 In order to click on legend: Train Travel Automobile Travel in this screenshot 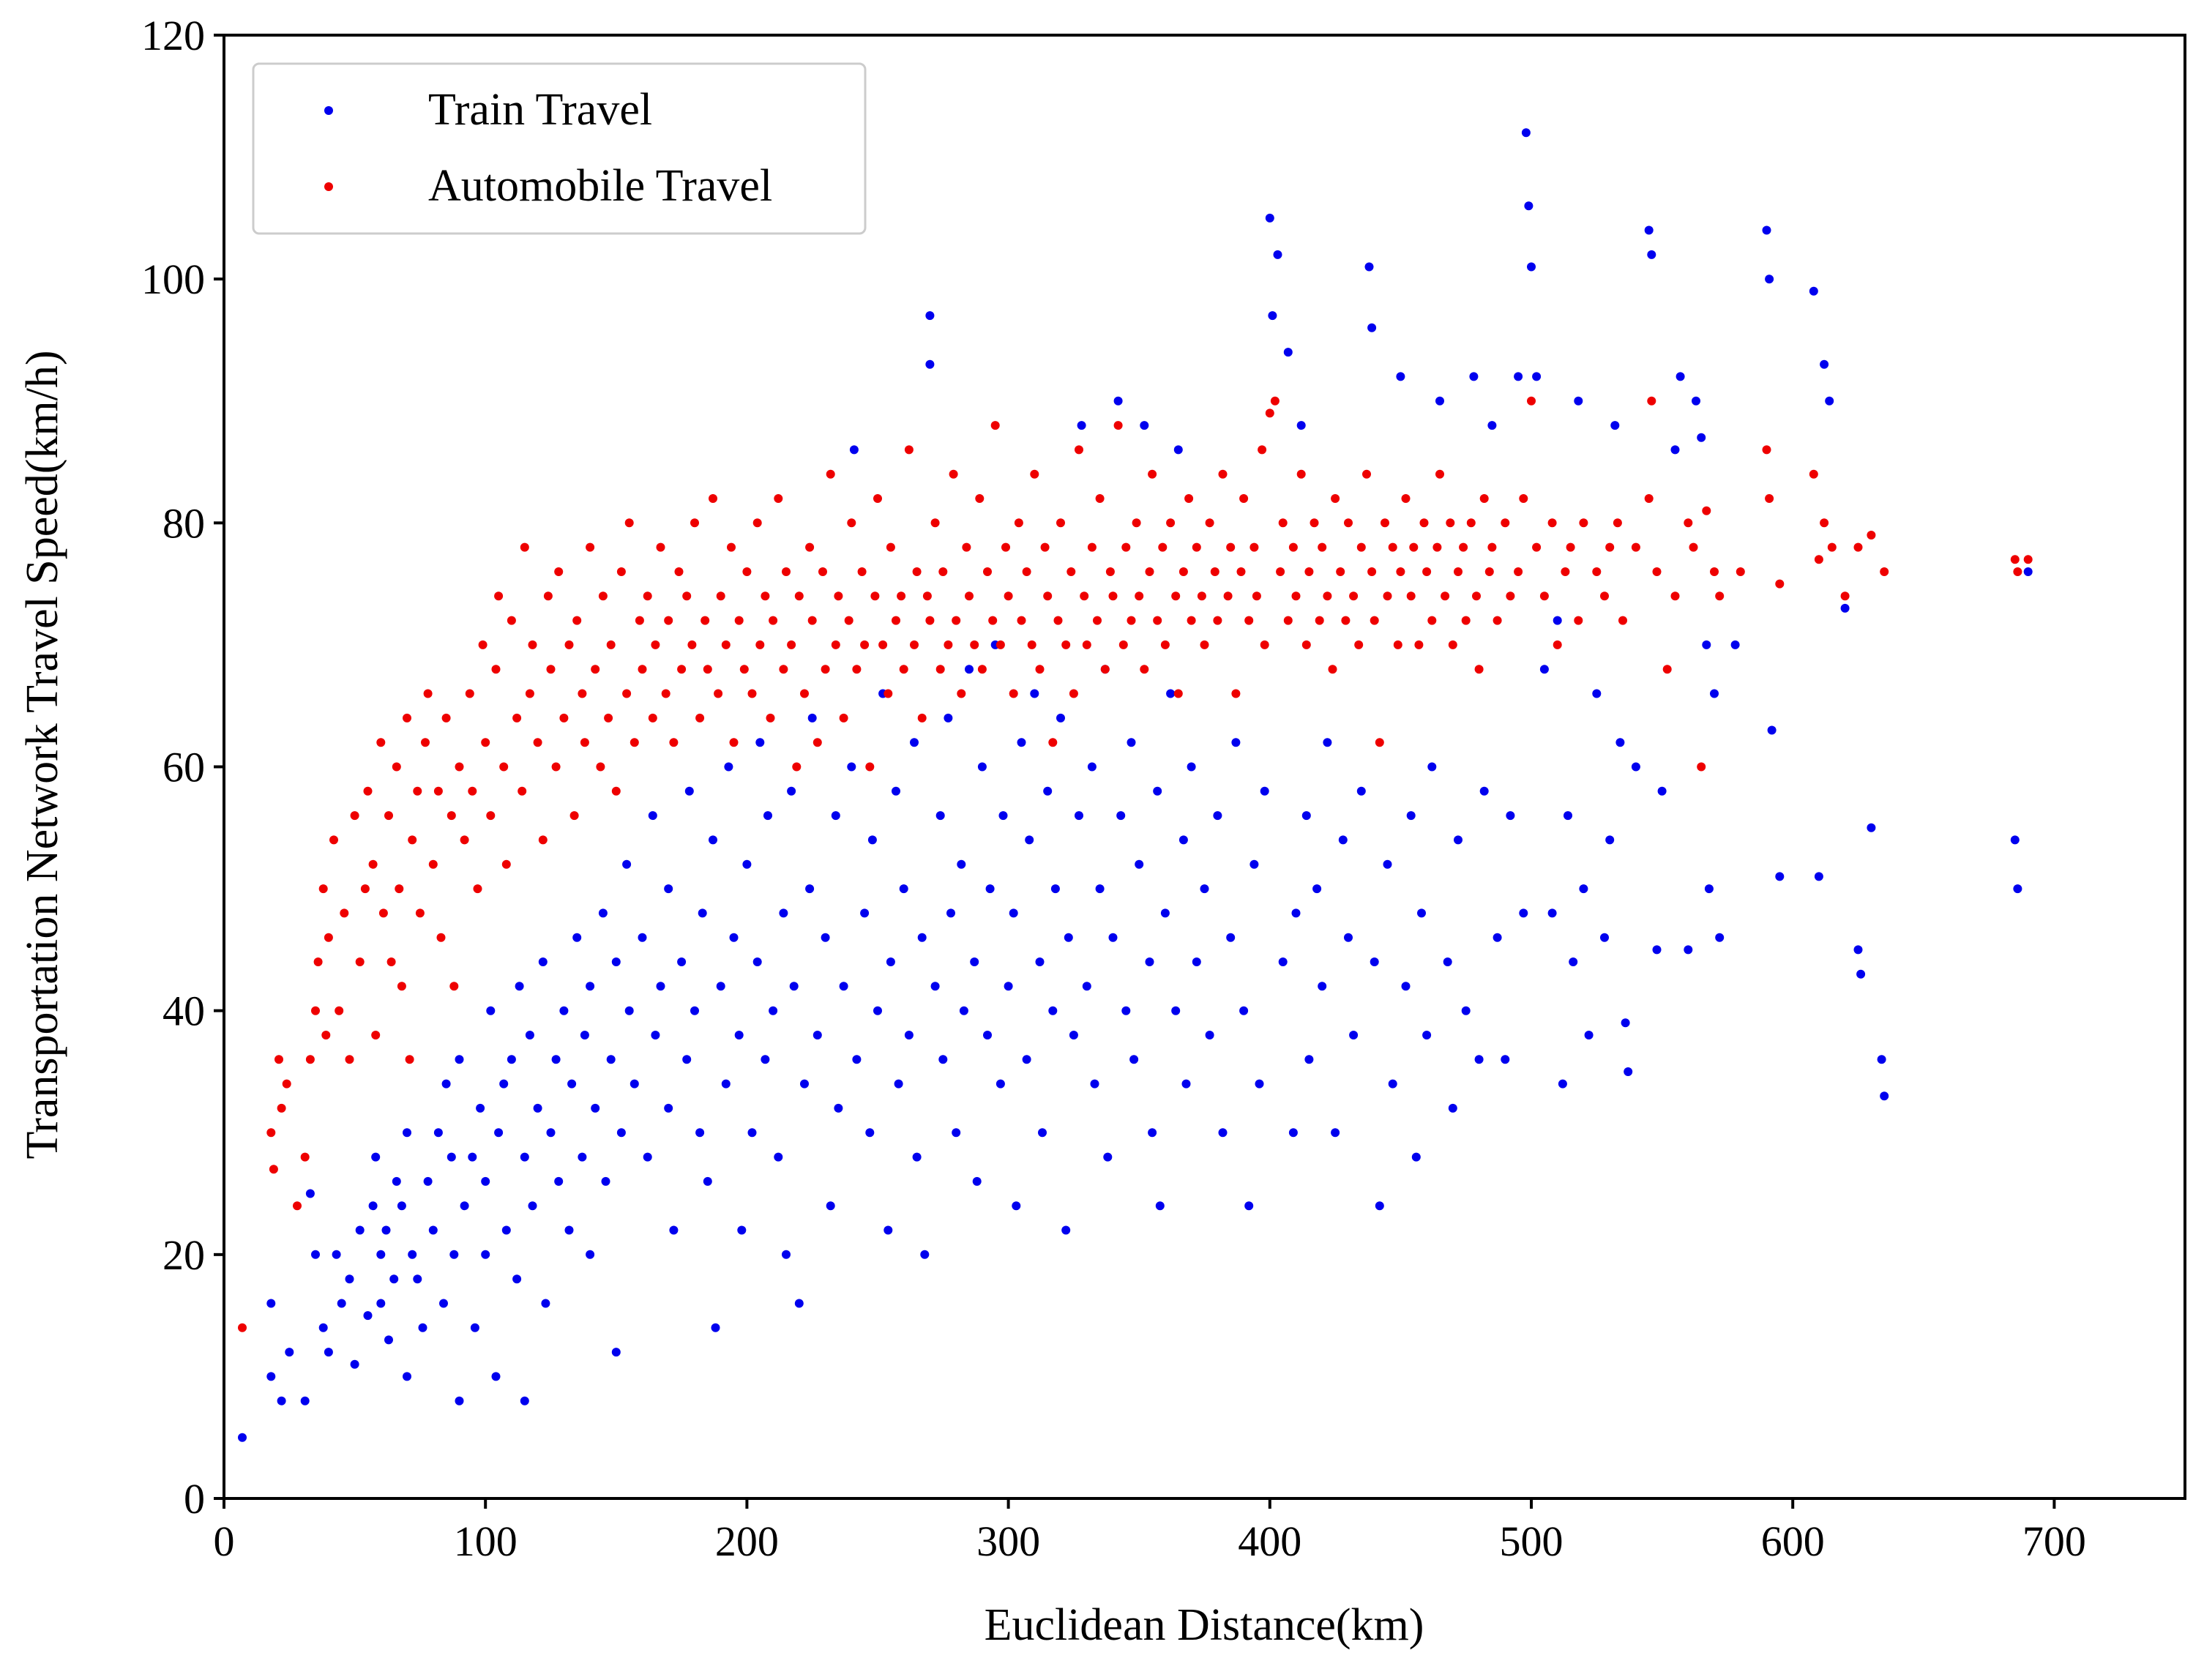, I will do `click(559, 148)`.